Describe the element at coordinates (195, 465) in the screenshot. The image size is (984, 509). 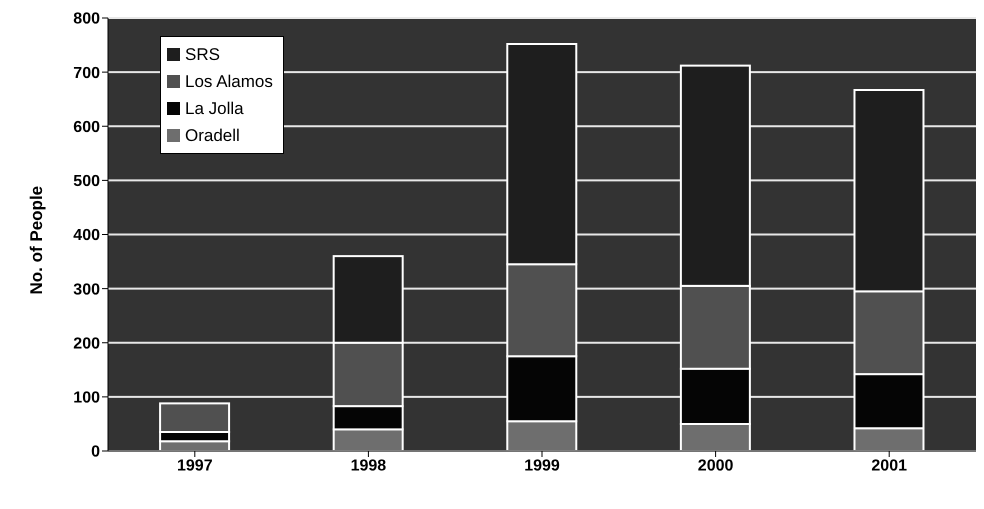
I see `x-tick-label: 1997` at that location.